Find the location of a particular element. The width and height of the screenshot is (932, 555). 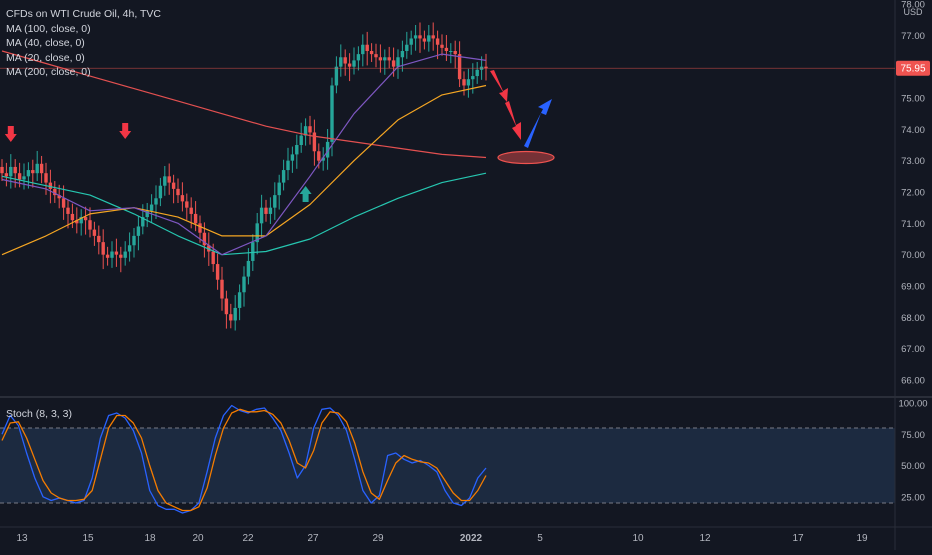

legend-title: CFDs on WTI Crude Oil, 4h, TVC is located at coordinates (84, 14).